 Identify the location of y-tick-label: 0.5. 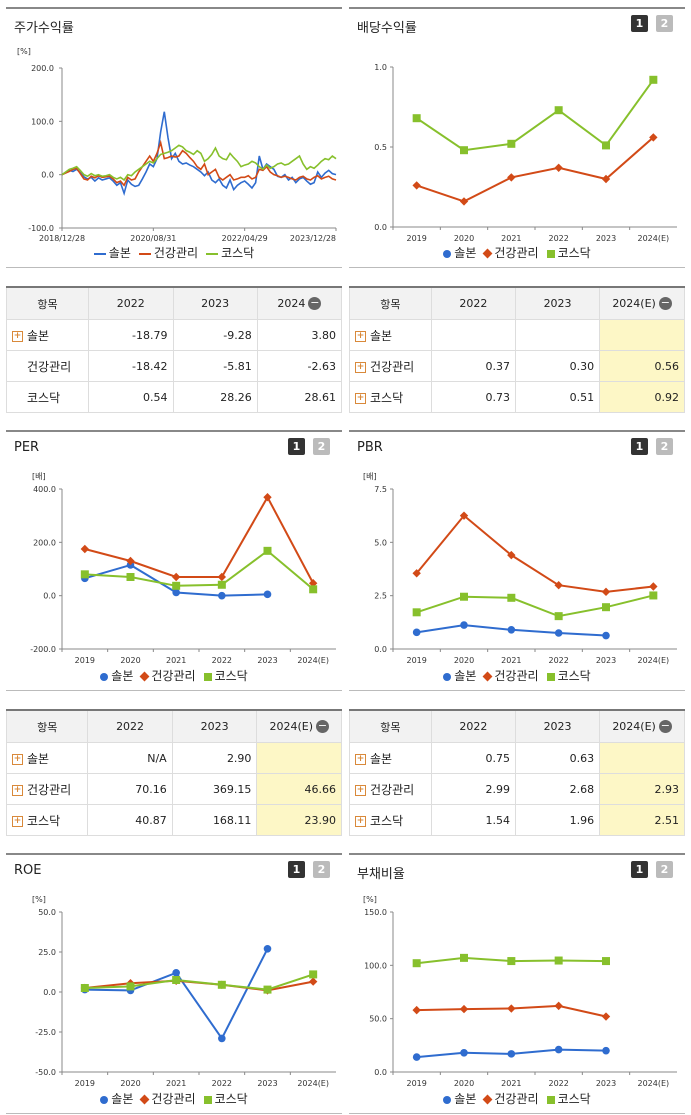
(380, 147).